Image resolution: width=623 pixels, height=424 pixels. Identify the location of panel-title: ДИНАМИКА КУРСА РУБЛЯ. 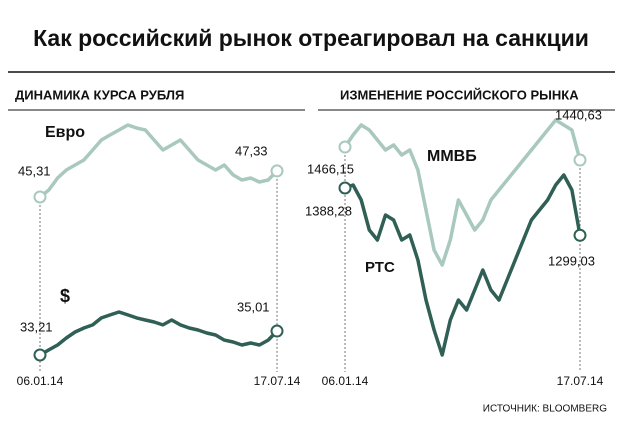
(99, 94).